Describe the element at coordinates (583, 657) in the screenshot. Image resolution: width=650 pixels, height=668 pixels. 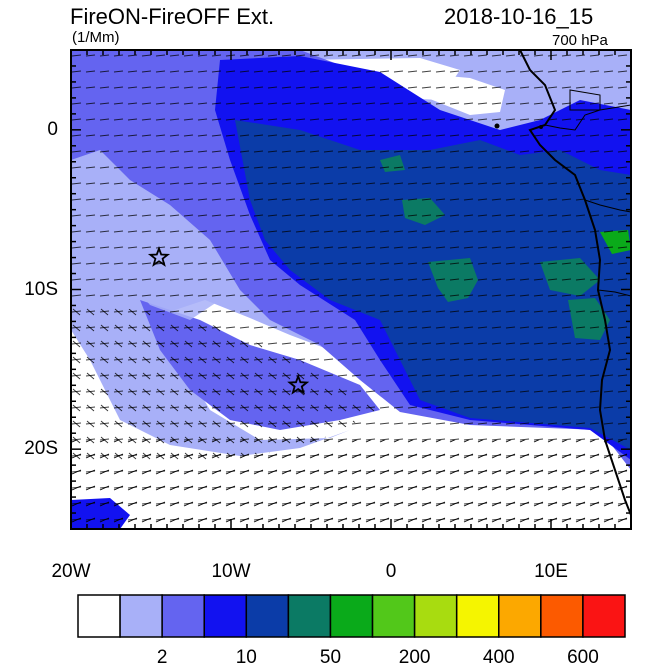
I see `colorbar-label: 600` at that location.